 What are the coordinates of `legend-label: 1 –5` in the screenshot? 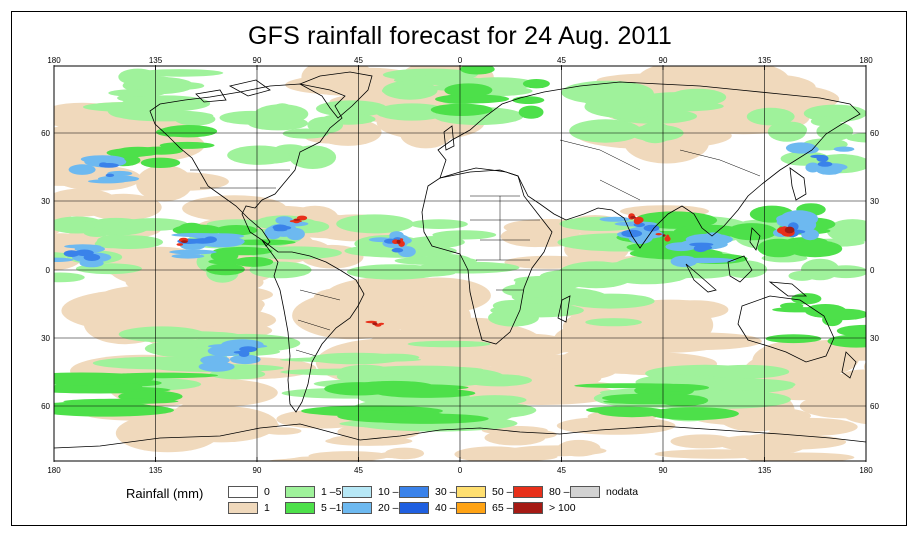 It's located at (331, 492).